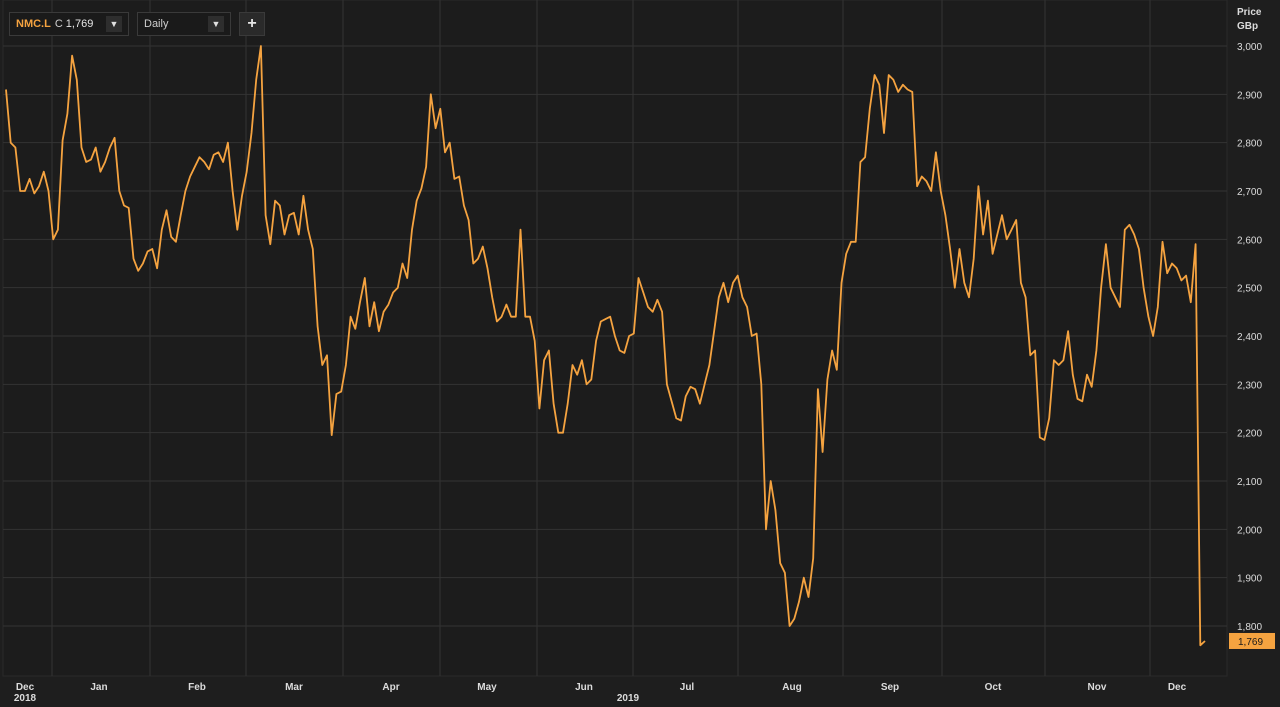  Describe the element at coordinates (993, 687) in the screenshot. I see `x-tick-label: Oct` at that location.